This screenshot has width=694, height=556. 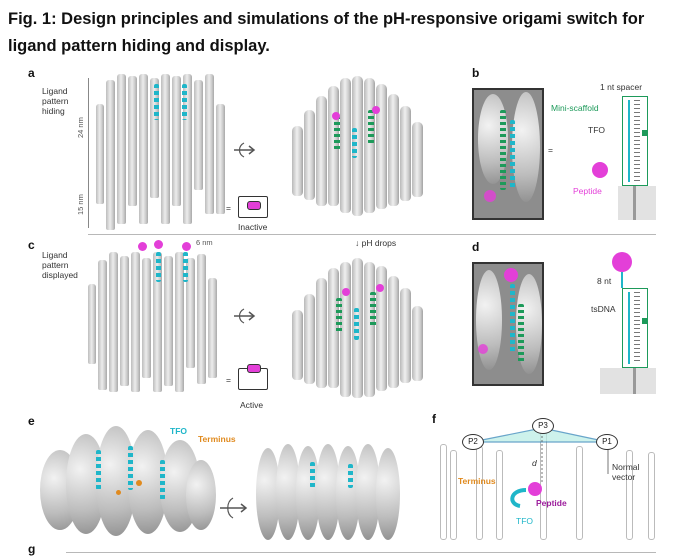 I want to click on md-snapshot-e-left, so click(x=126, y=479).